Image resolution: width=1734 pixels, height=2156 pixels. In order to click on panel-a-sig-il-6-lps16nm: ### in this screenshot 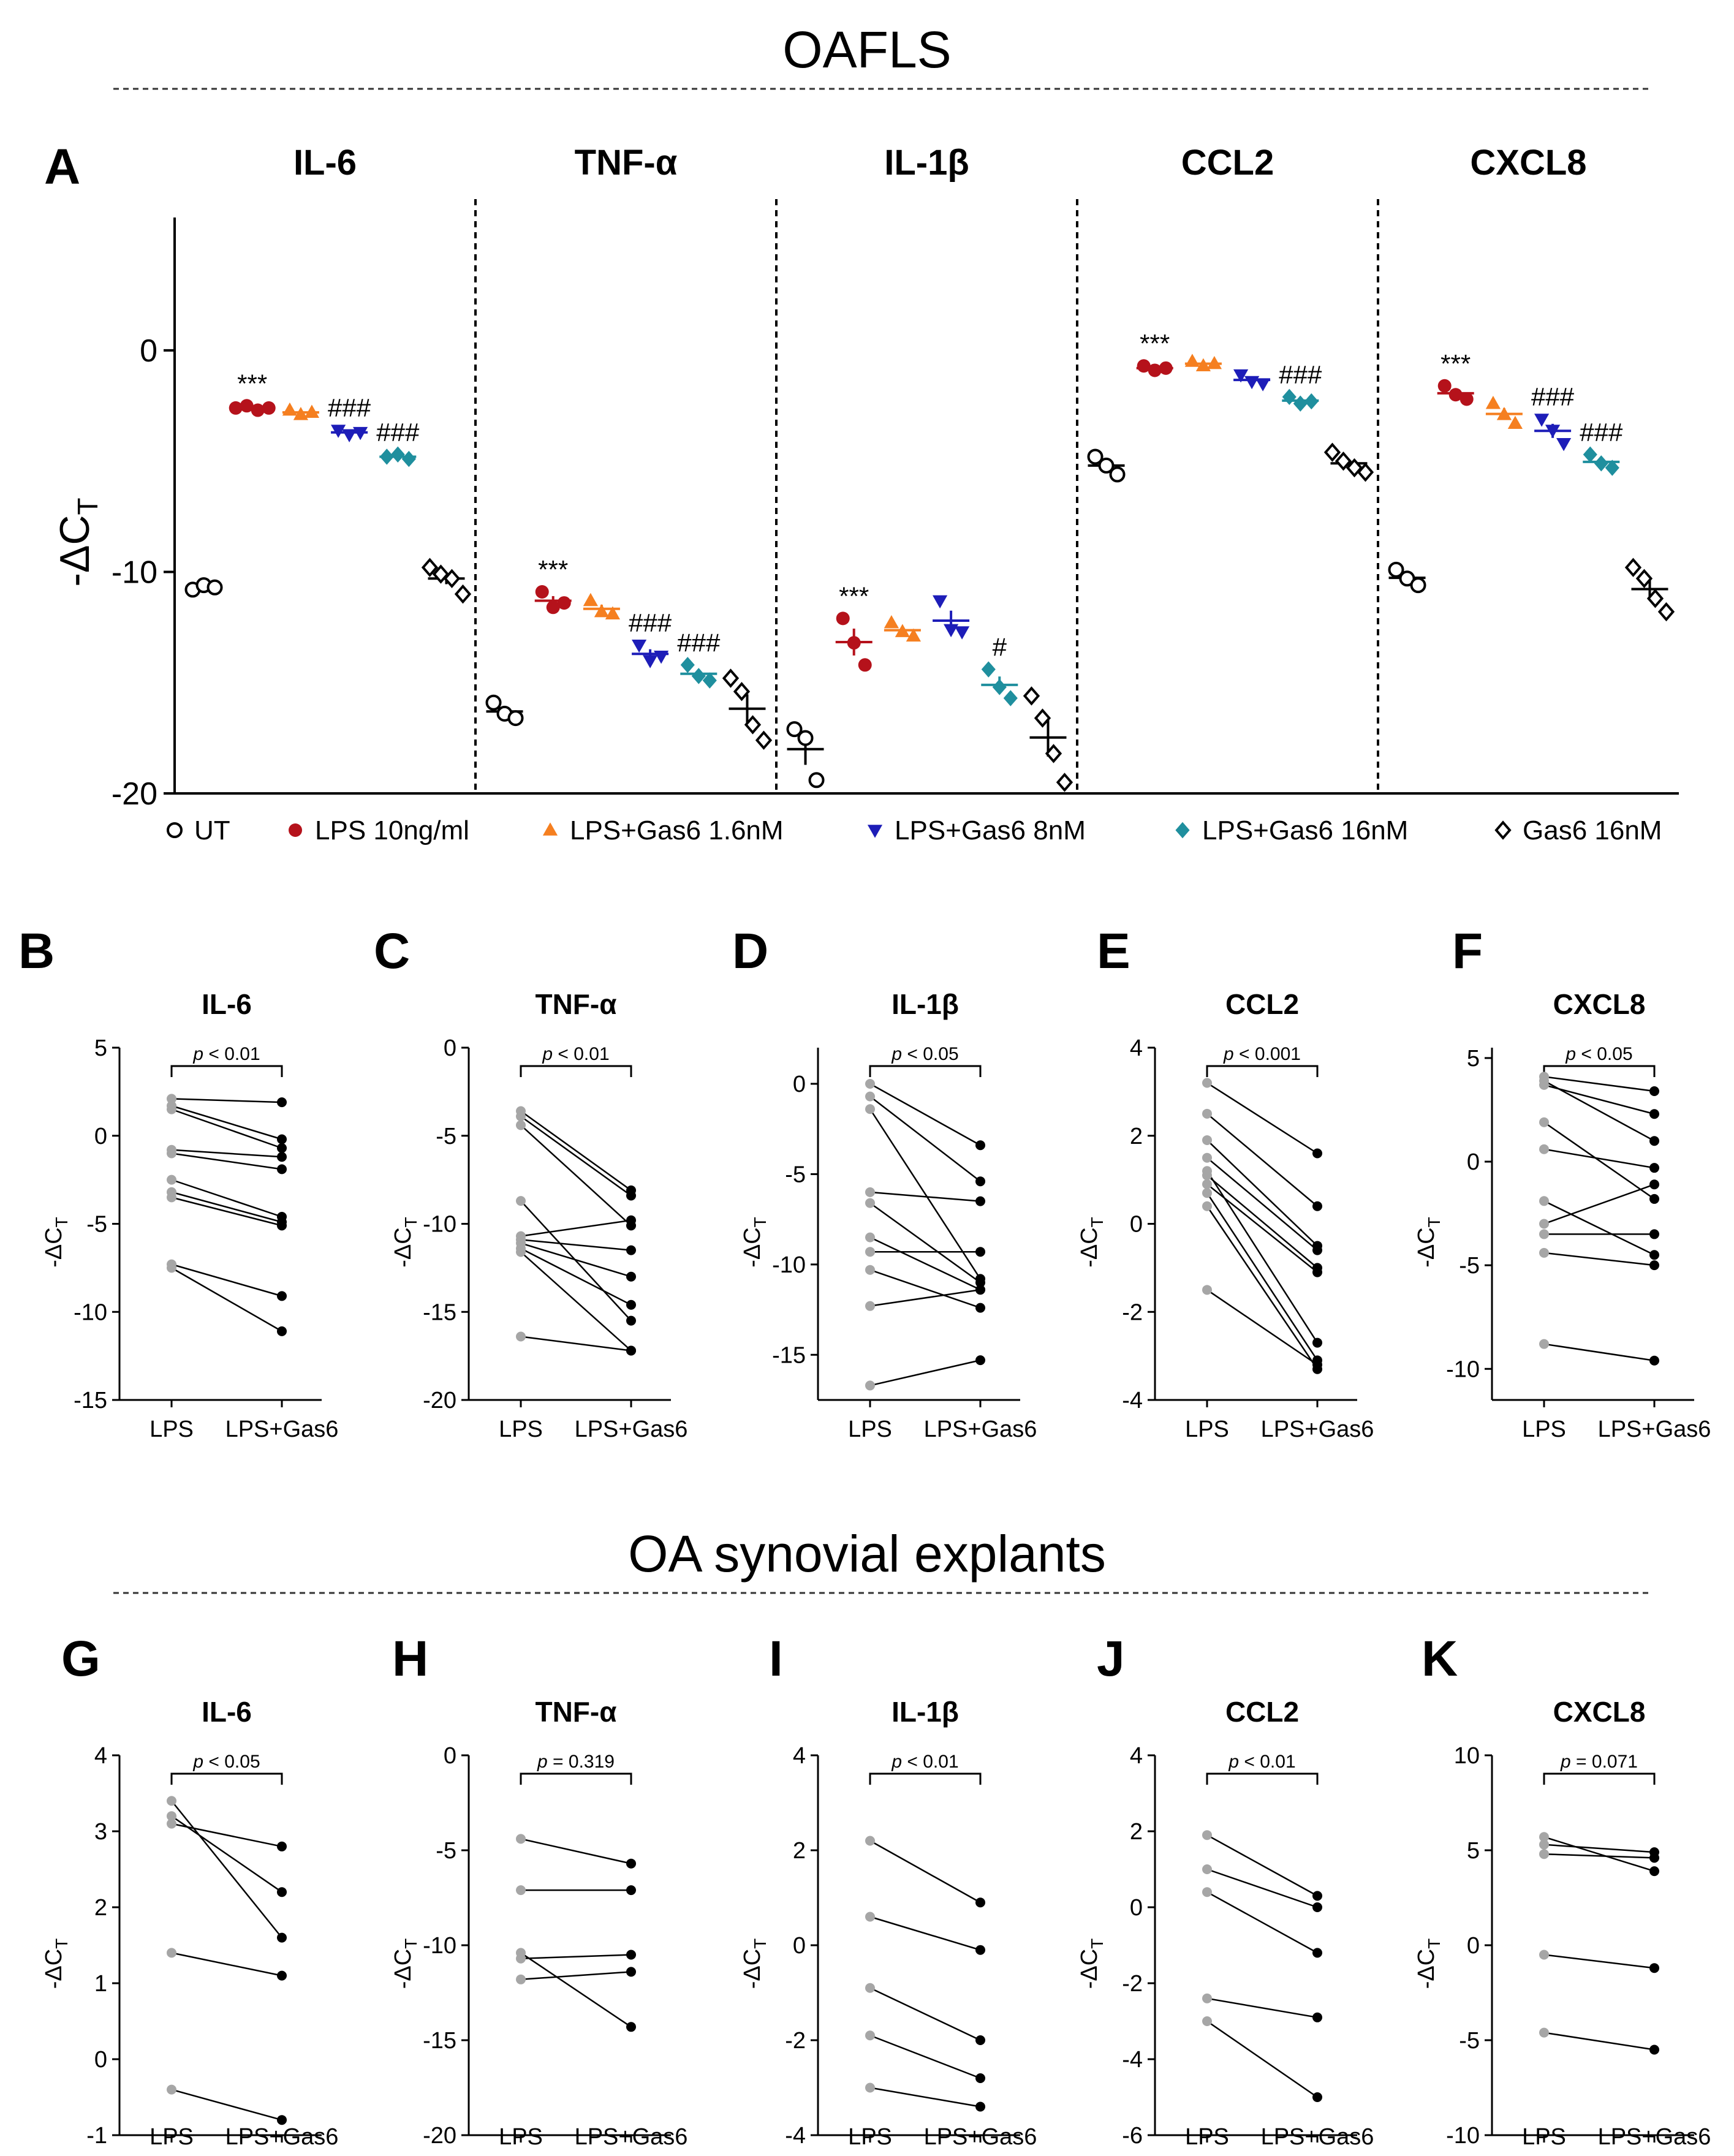, I will do `click(398, 432)`.